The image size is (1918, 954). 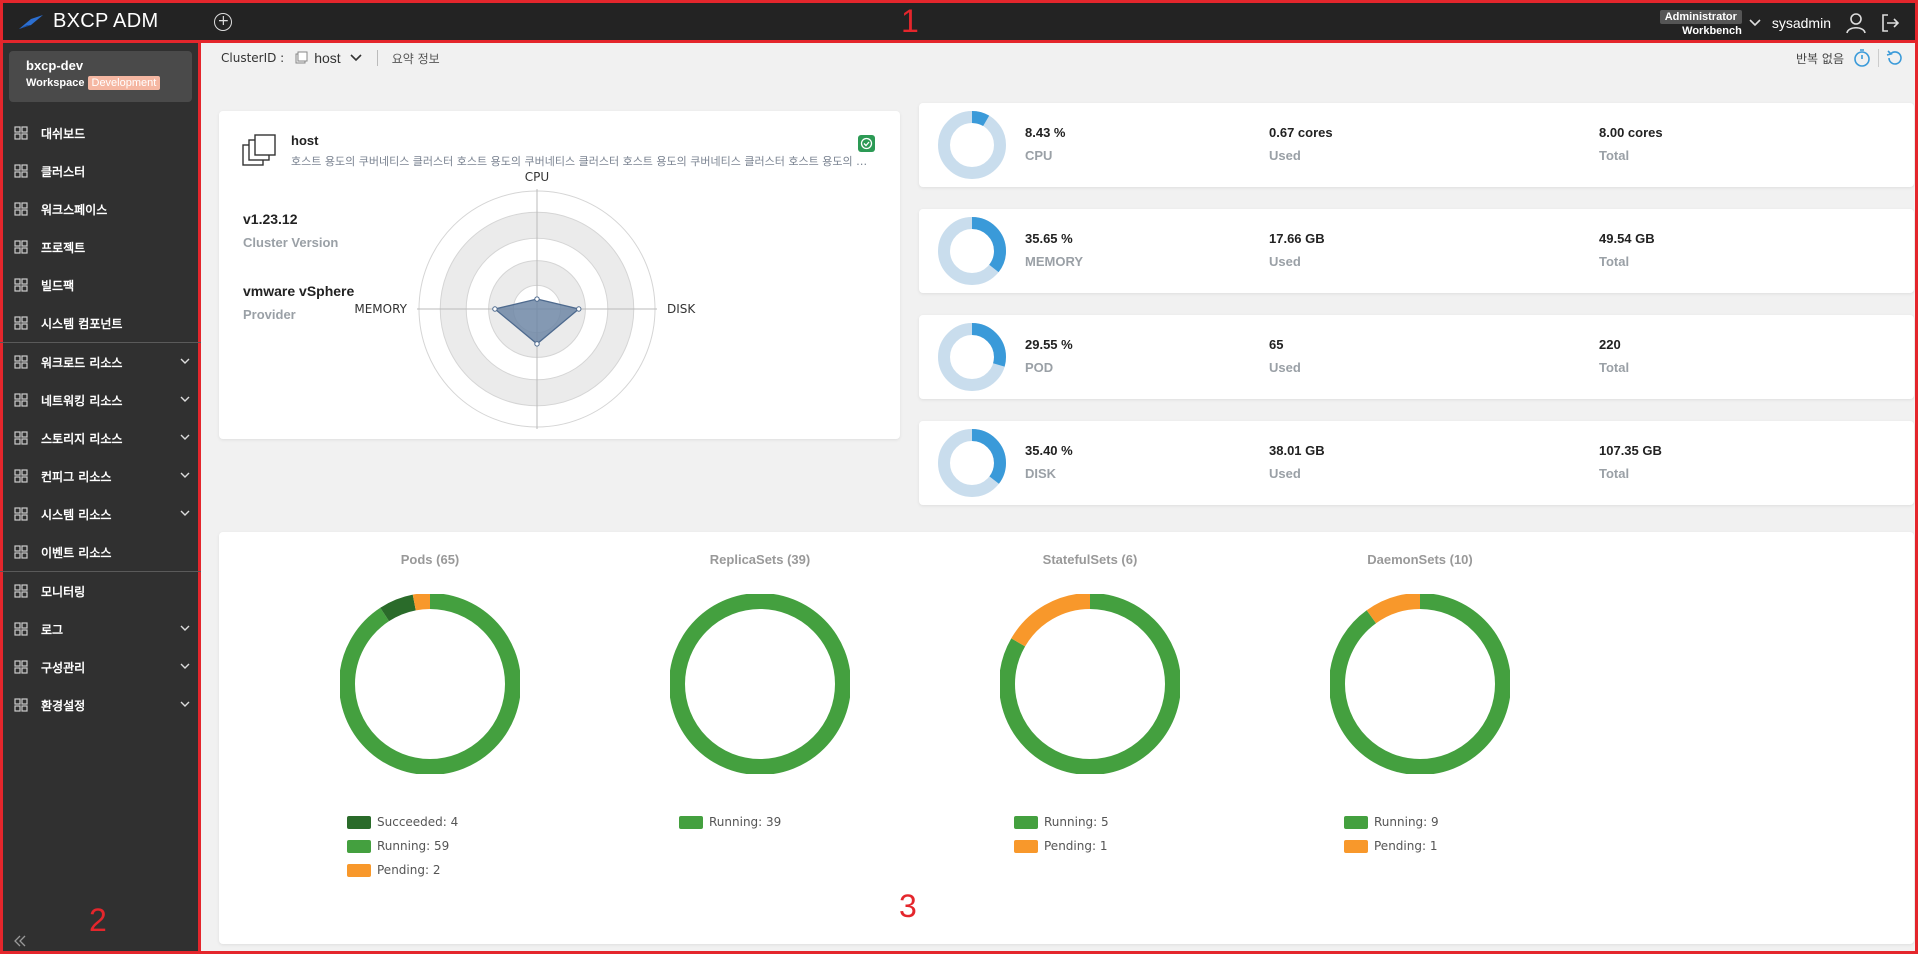 I want to click on legend-item: Succeeded: 4, so click(x=402, y=822).